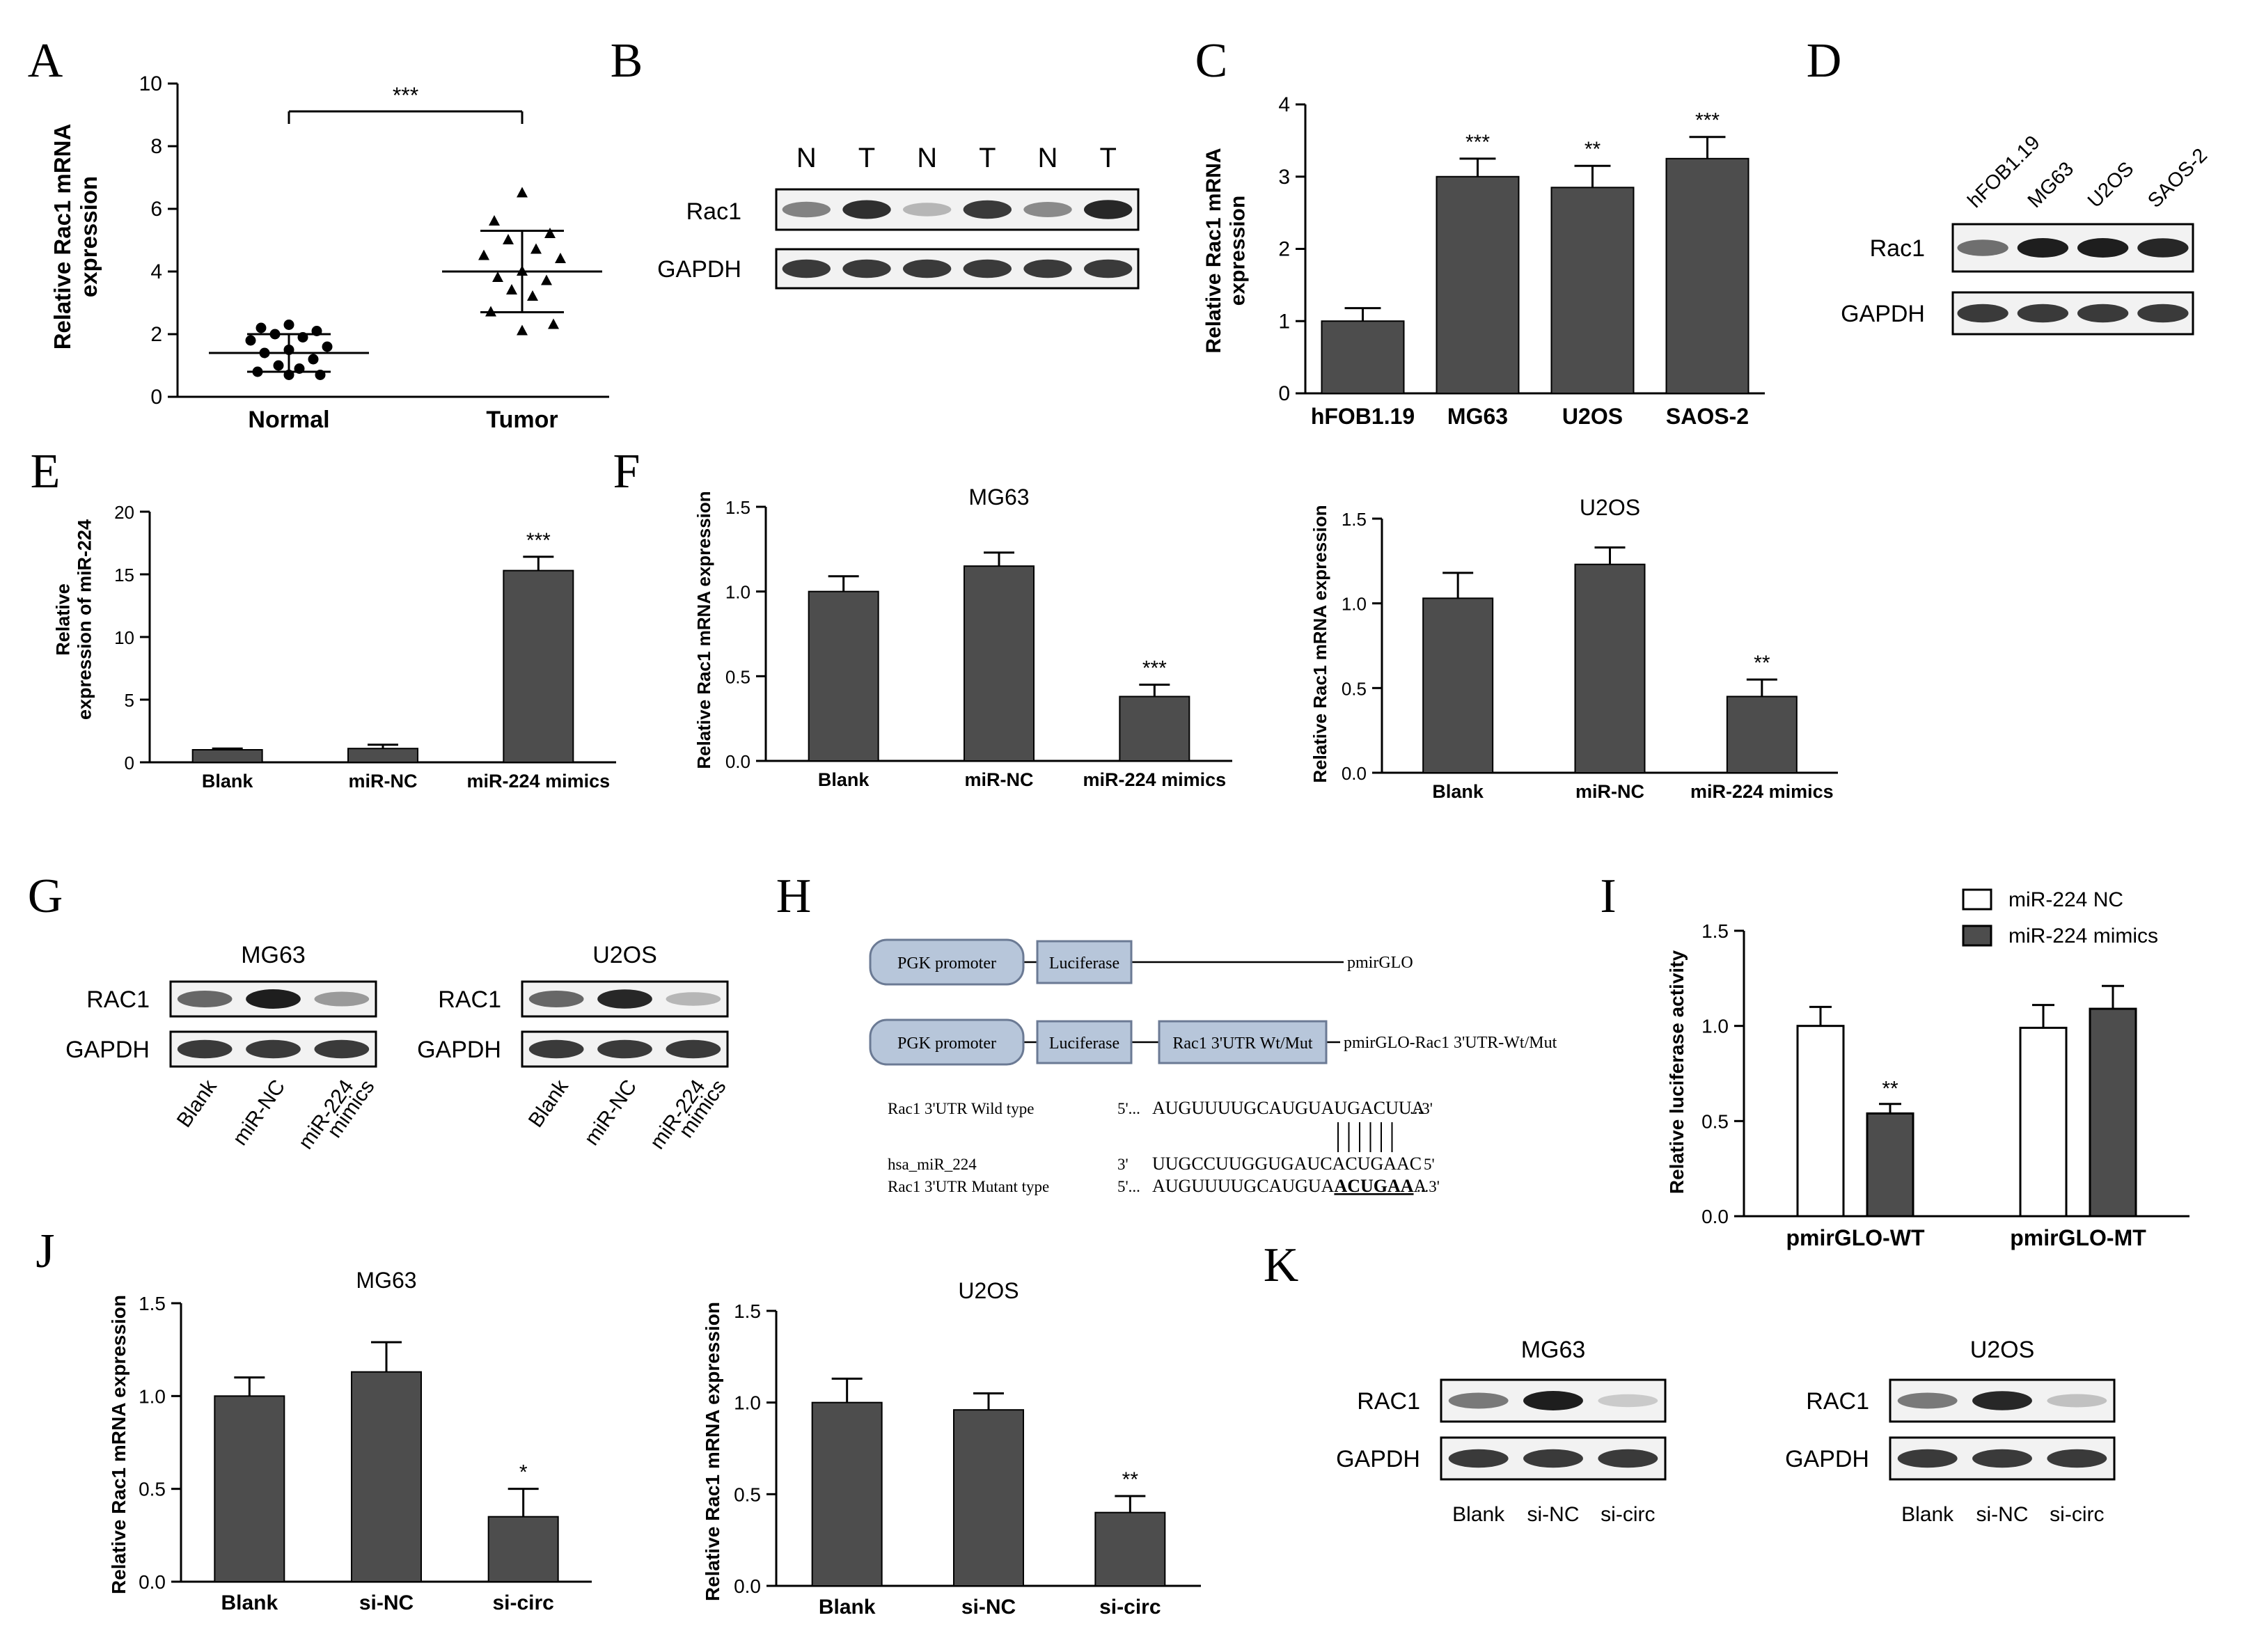 The width and height of the screenshot is (2241, 1652). I want to click on category-label: U2OS, so click(1592, 417).